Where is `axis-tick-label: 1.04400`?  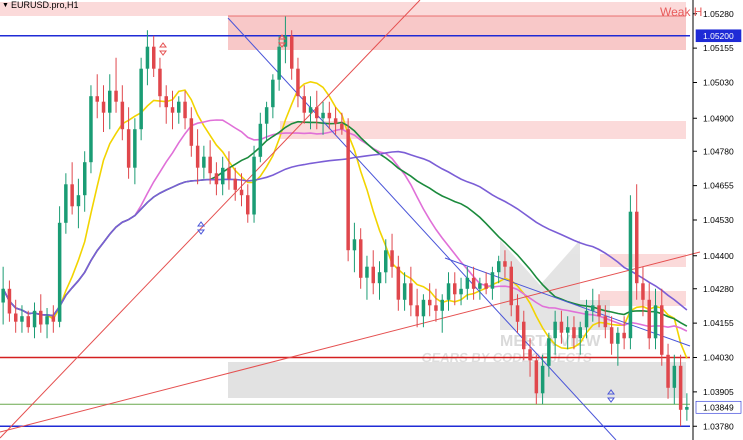
axis-tick-label: 1.04400 is located at coordinates (718, 256).